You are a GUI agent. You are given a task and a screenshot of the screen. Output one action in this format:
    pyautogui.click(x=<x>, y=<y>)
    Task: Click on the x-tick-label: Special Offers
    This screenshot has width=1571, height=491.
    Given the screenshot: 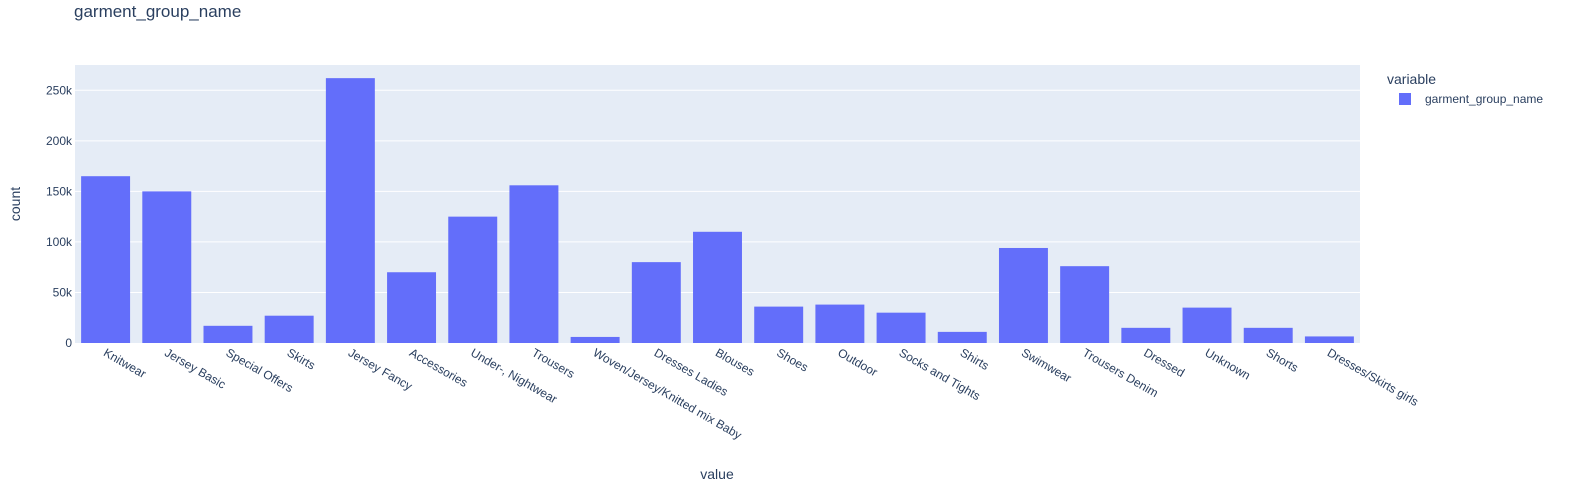 What is the action you would take?
    pyautogui.click(x=259, y=370)
    